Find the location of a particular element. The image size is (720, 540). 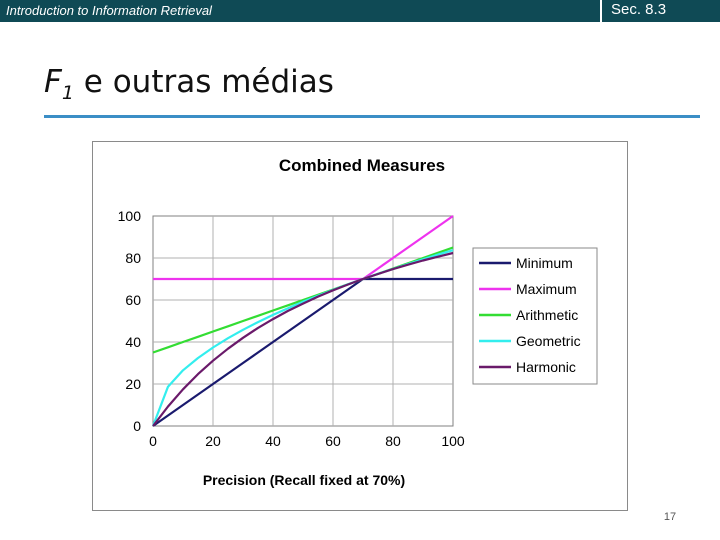

legend-label-harmonic: Harmonic is located at coordinates (546, 367).